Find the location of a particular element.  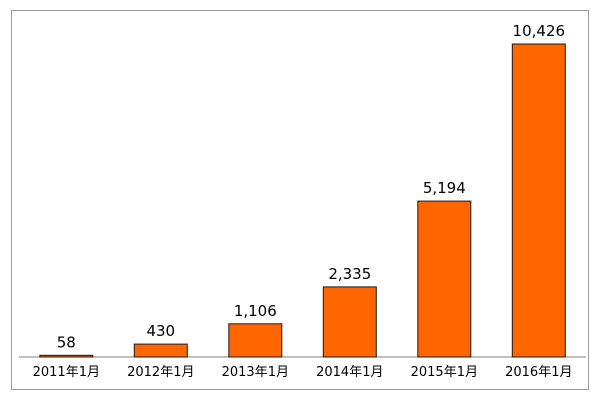

x-tick-label-5: 2015年1月 is located at coordinates (444, 372).